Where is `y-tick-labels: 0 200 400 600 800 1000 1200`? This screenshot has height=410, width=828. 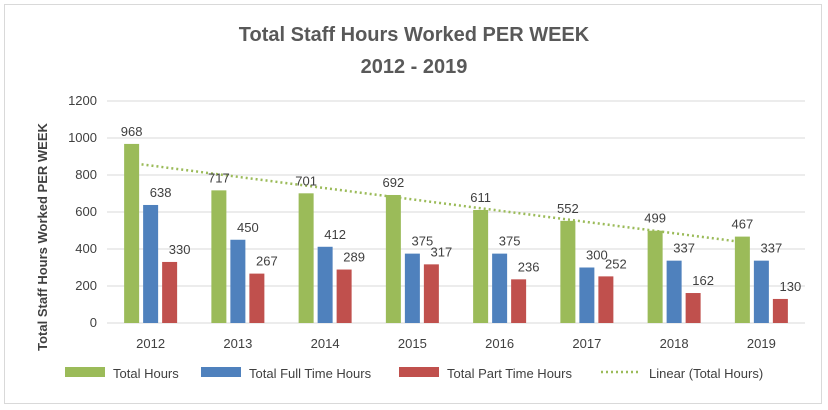
y-tick-labels: 0 200 400 600 800 1000 1200 is located at coordinates (82, 211).